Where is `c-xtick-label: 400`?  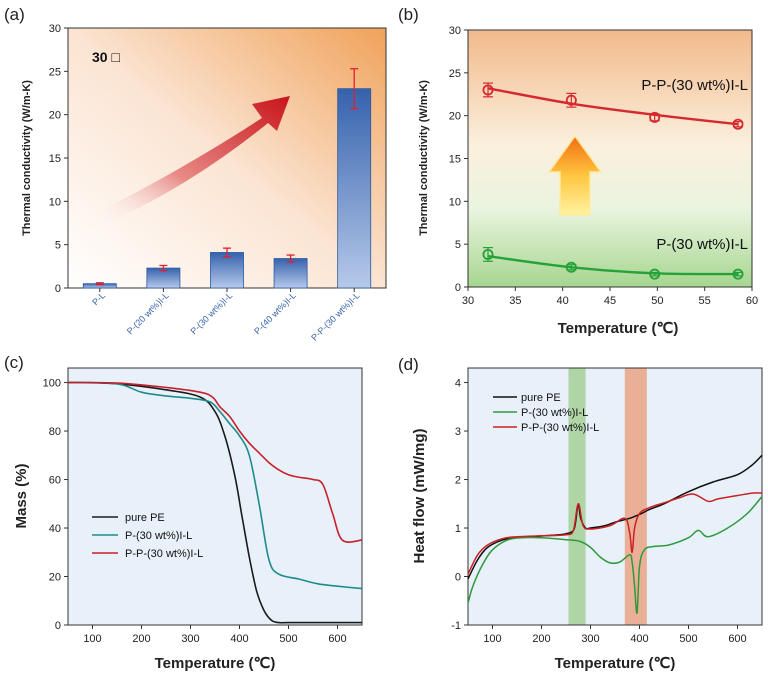
c-xtick-label: 400 is located at coordinates (239, 639).